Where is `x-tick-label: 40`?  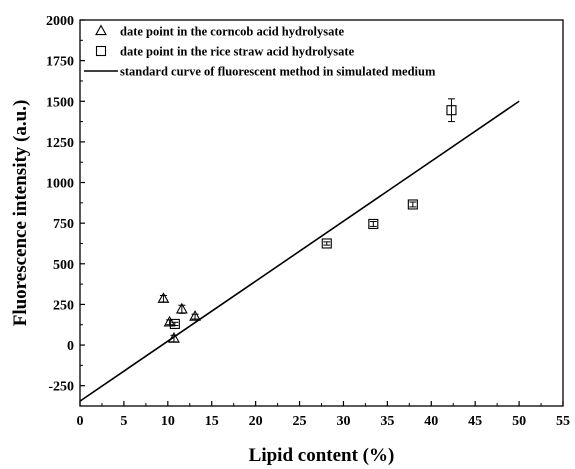
x-tick-label: 40 is located at coordinates (431, 421).